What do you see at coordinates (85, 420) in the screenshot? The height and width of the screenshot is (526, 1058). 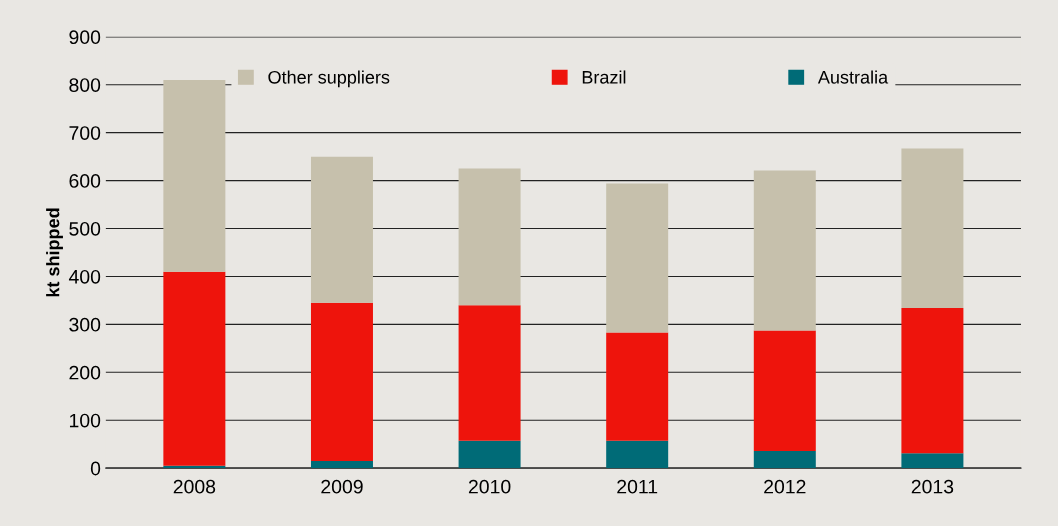 I see `y-tick-label: 100` at bounding box center [85, 420].